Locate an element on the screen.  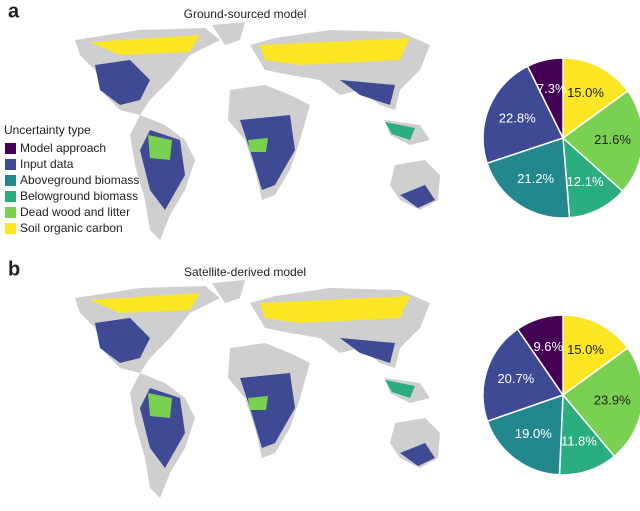
panel-label: b is located at coordinates (14, 269).